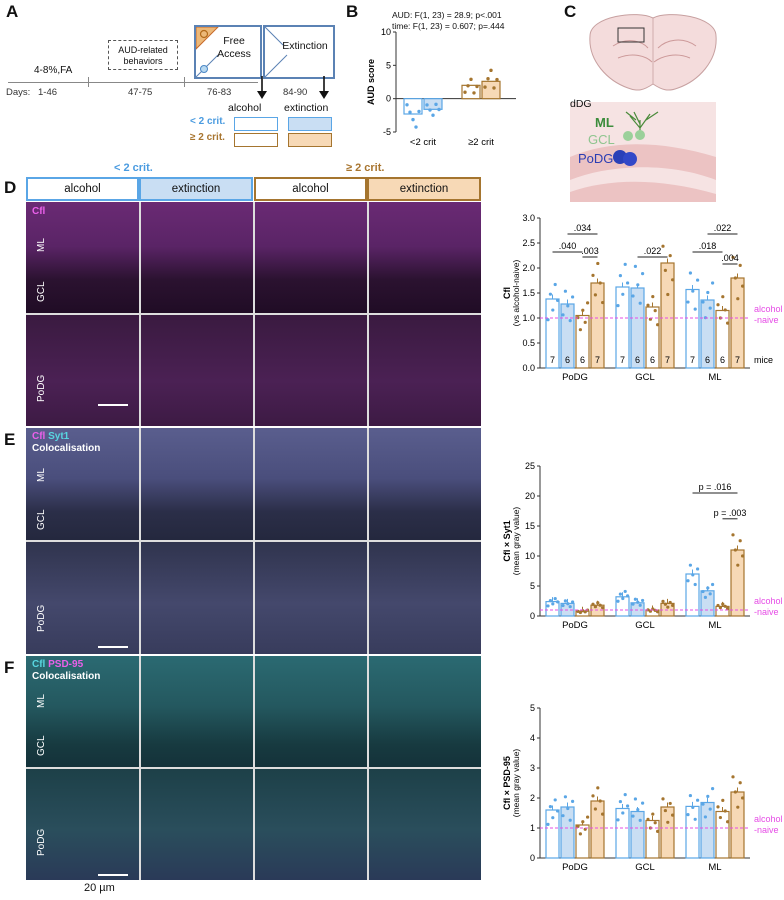  Describe the element at coordinates (299, 52) in the screenshot. I see `extinction-box: Extinction` at that location.